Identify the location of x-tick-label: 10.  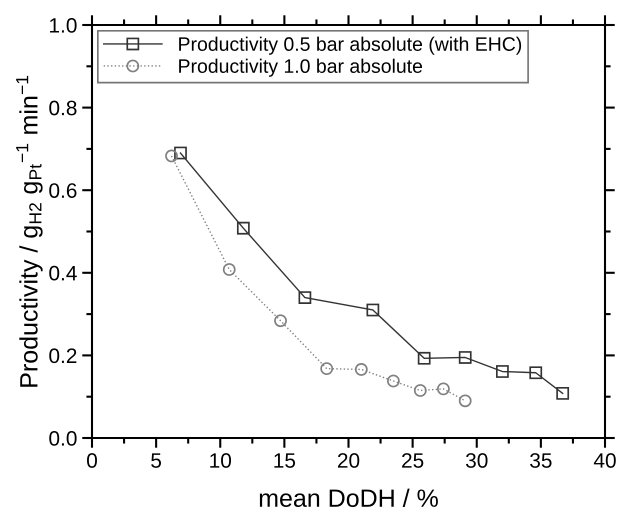
(221, 460).